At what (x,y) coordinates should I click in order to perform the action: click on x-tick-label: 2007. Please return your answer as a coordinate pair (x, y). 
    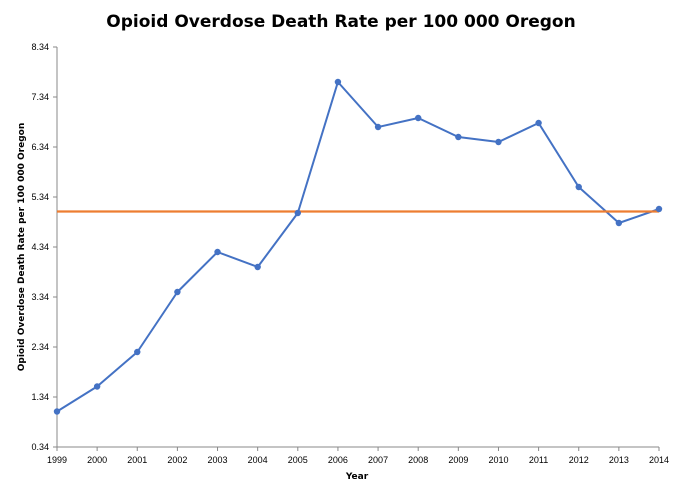
    Looking at the image, I should click on (378, 460).